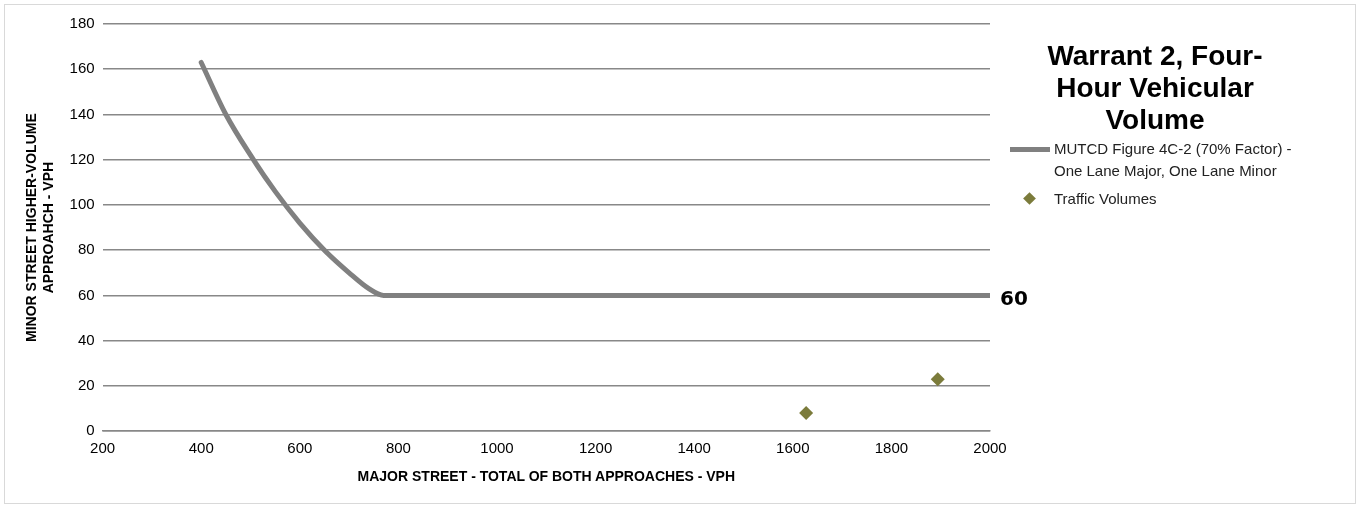 Image resolution: width=1362 pixels, height=510 pixels. Describe the element at coordinates (86, 249) in the screenshot. I see `y-tick-label: 80` at that location.